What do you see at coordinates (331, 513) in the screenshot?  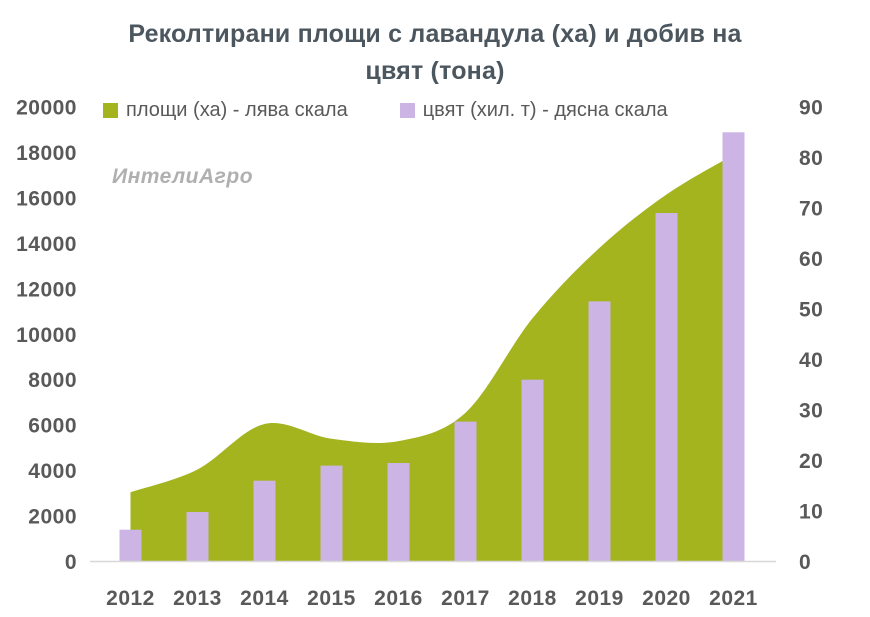 I see `bar-2015` at bounding box center [331, 513].